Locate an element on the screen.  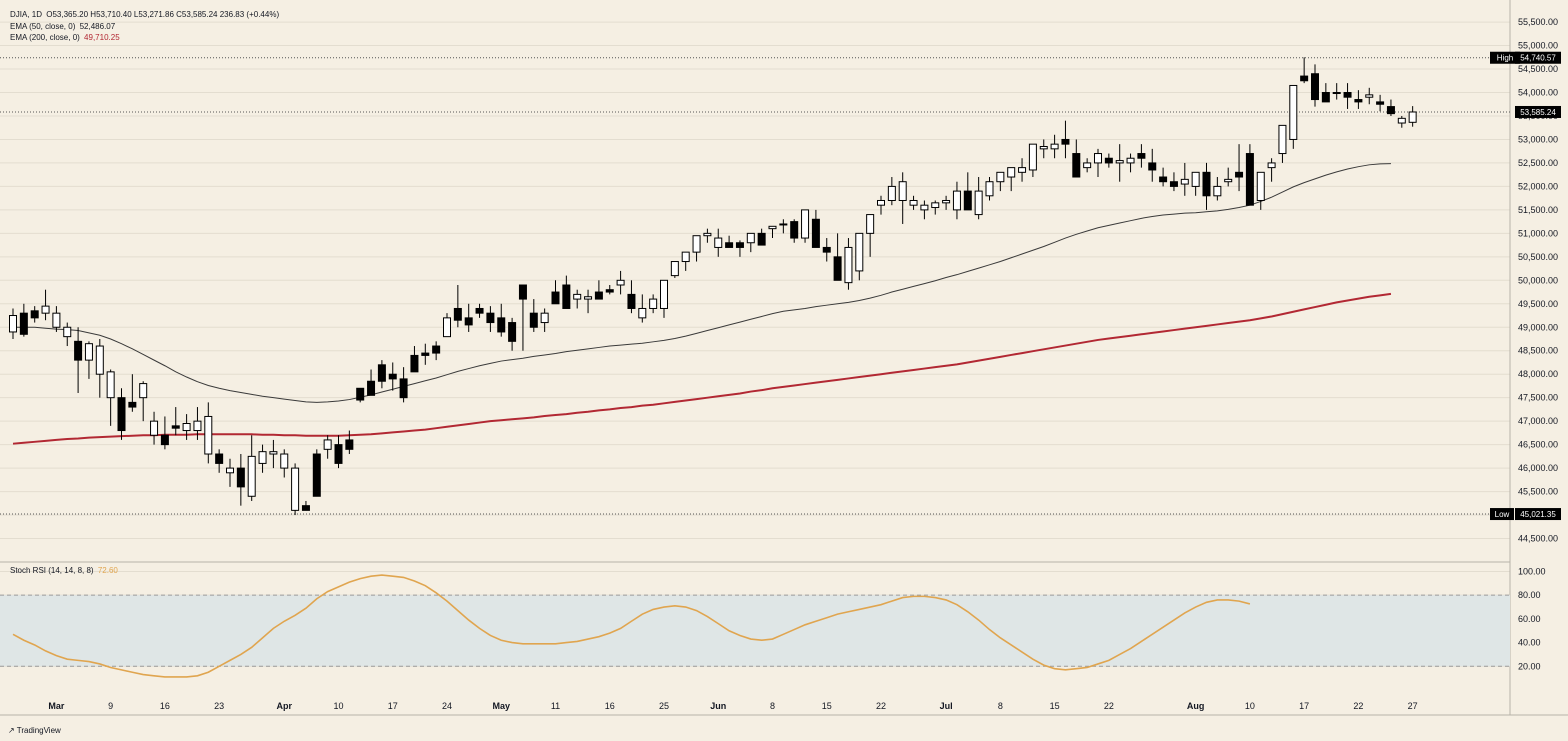
legend-ema50: EMA (50, close, 0) 52,486.07 is located at coordinates (63, 26).